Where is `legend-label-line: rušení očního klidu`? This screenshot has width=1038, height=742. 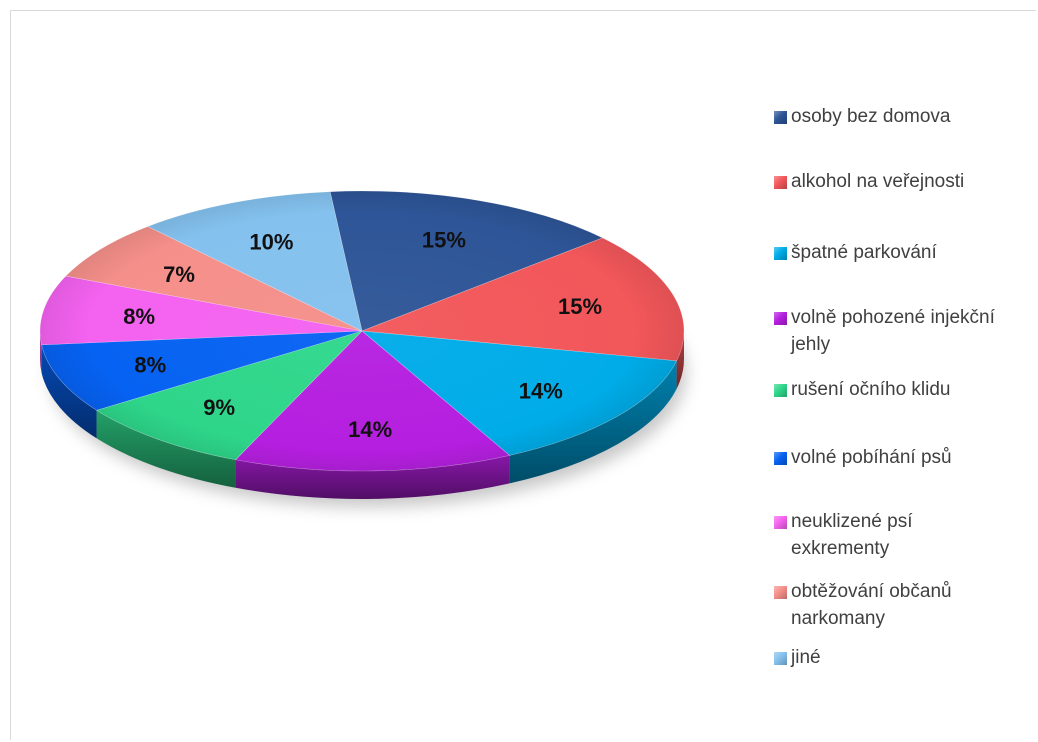
legend-label-line: rušení očního klidu is located at coordinates (871, 389).